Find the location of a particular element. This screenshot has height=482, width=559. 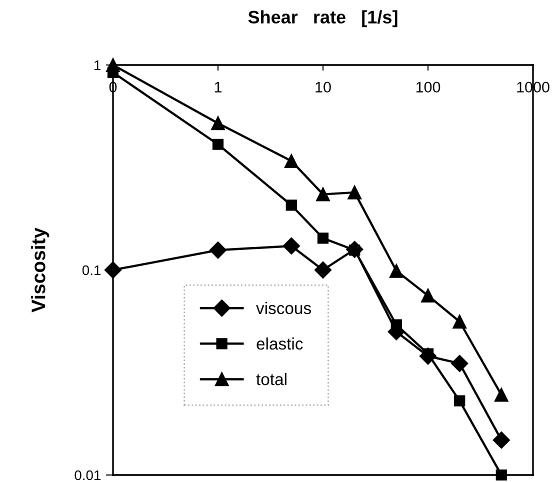

x-tick-label: 100 is located at coordinates (428, 87).